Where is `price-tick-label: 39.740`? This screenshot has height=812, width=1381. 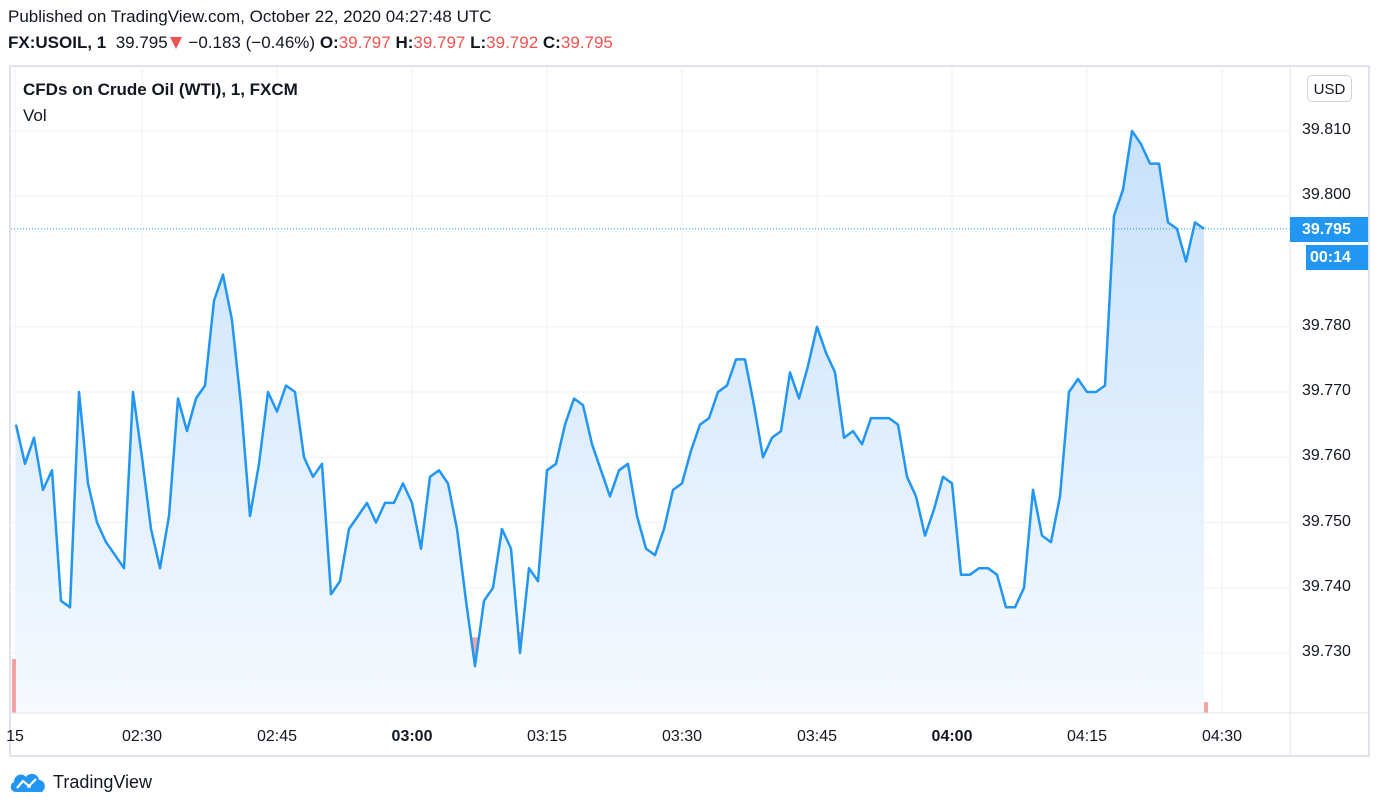
price-tick-label: 39.740 is located at coordinates (1326, 586).